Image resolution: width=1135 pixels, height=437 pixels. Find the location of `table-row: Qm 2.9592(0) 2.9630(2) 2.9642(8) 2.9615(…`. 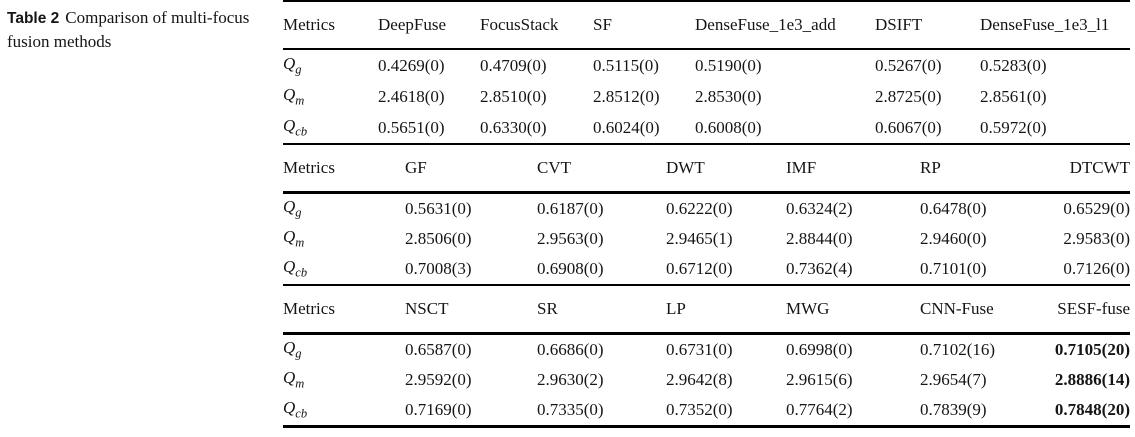

table-row: Qm 2.9592(0) 2.9630(2) 2.9642(8) 2.9615(… is located at coordinates (706, 380).